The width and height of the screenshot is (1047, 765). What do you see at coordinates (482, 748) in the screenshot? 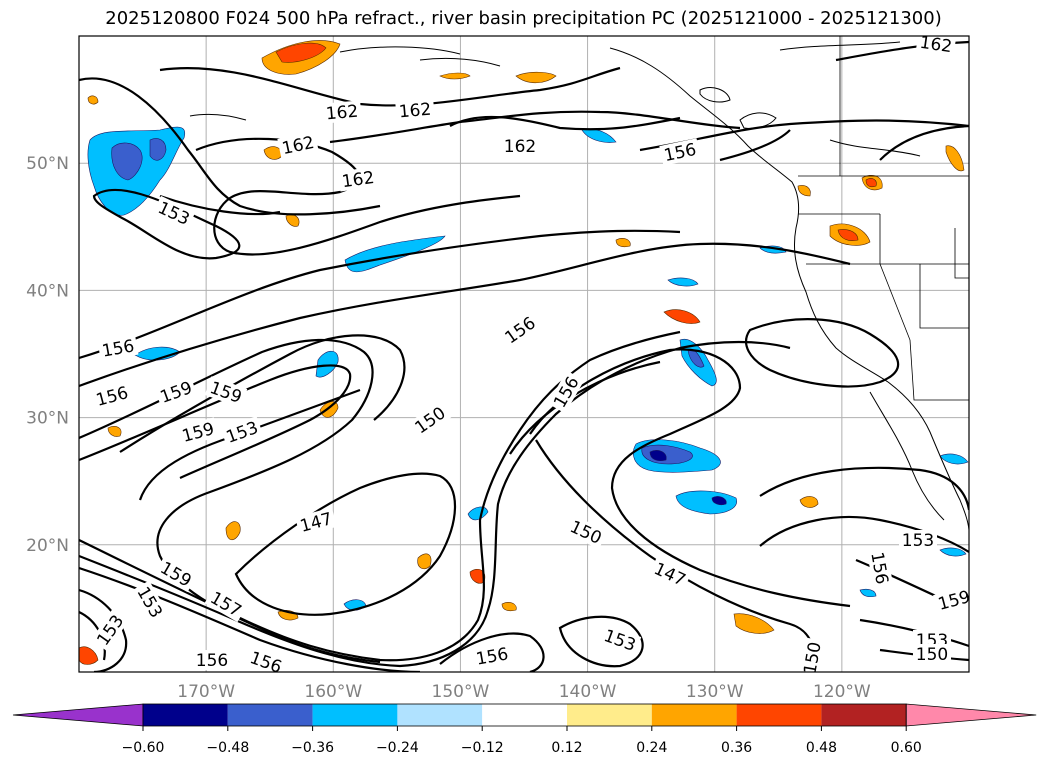
I see `colorbar-tick-label: −0.12` at bounding box center [482, 748].